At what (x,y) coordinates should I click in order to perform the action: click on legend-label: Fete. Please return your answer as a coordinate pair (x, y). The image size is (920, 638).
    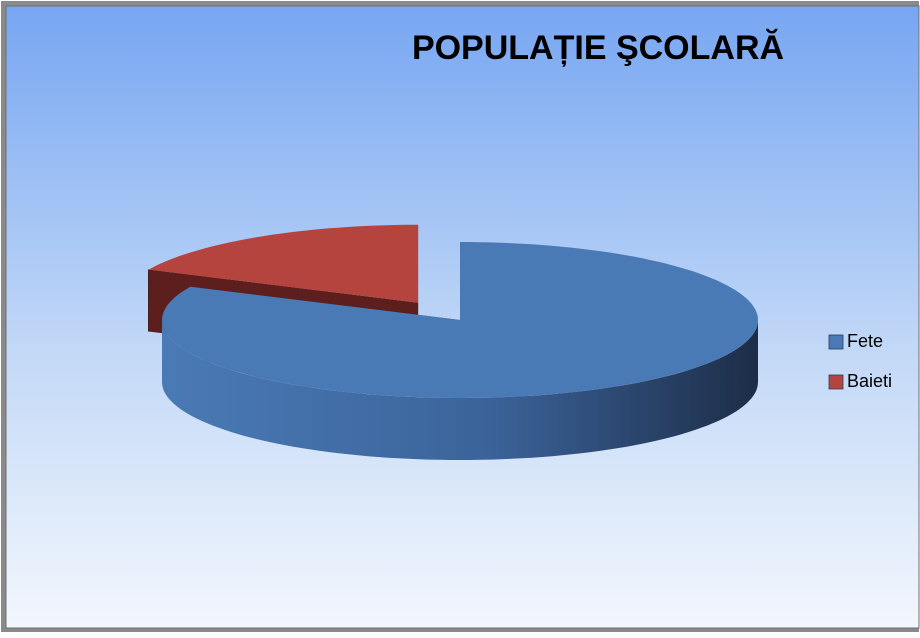
    Looking at the image, I should click on (865, 341).